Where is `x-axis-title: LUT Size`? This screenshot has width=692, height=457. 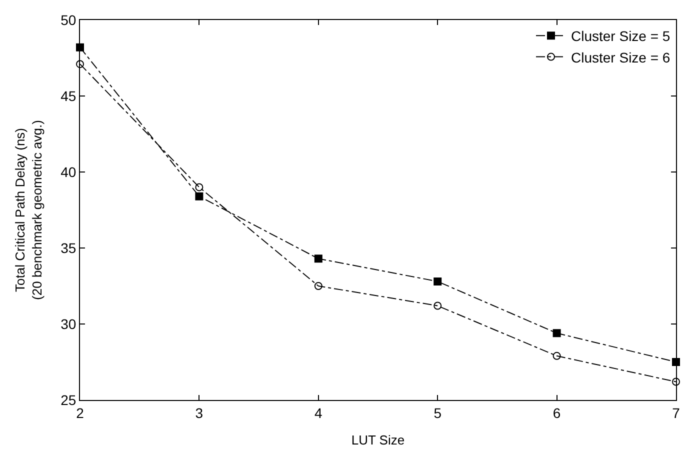 x-axis-title: LUT Size is located at coordinates (378, 440).